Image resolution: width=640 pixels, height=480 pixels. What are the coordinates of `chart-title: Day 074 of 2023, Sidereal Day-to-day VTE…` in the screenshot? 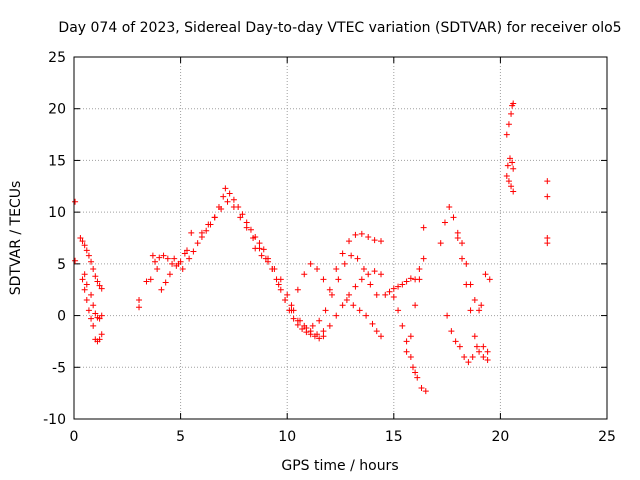 It's located at (339, 28).